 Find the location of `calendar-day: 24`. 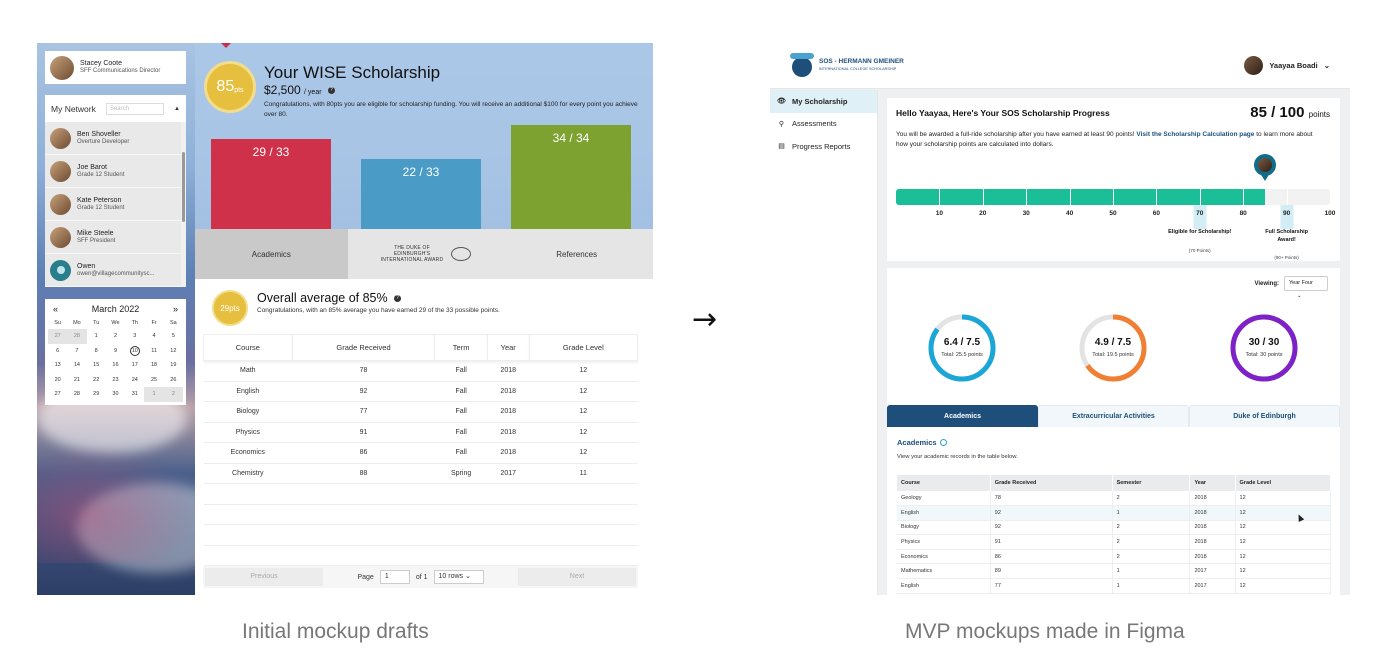

calendar-day: 24 is located at coordinates (134, 379).